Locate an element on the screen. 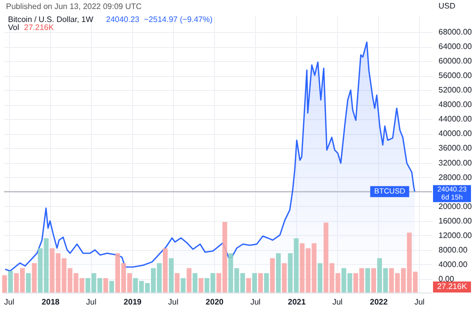 Image resolution: width=474 pixels, height=325 pixels. y-tick-label: 16000.00 is located at coordinates (455, 221).